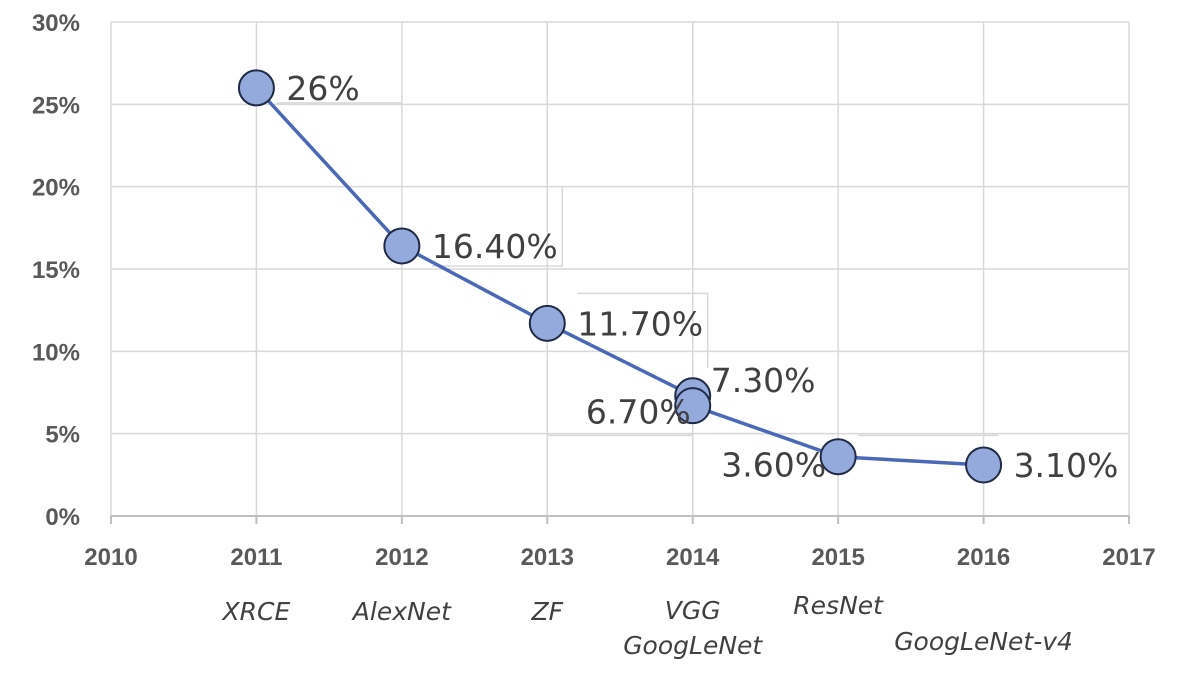 Image resolution: width=1177 pixels, height=691 pixels. What do you see at coordinates (56, 352) in the screenshot?
I see `y-tick-label: 10%` at bounding box center [56, 352].